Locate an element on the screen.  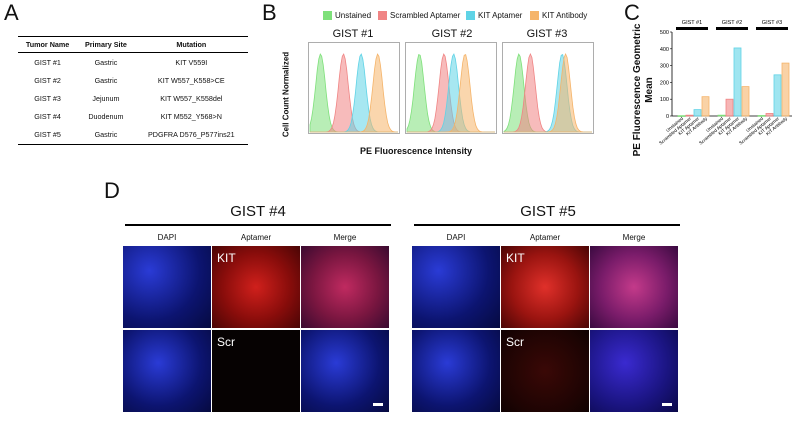
legend-kit-aptamer: KIT Aptamer is located at coordinates (494, 15).